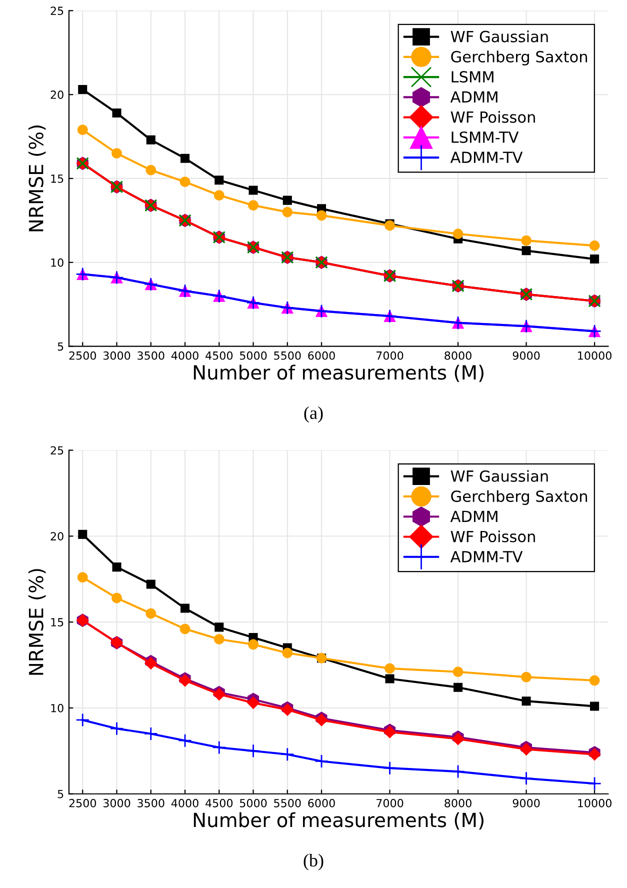 The image size is (627, 888). What do you see at coordinates (485, 137) in the screenshot?
I see `legend-label: LSMM-TV` at bounding box center [485, 137].